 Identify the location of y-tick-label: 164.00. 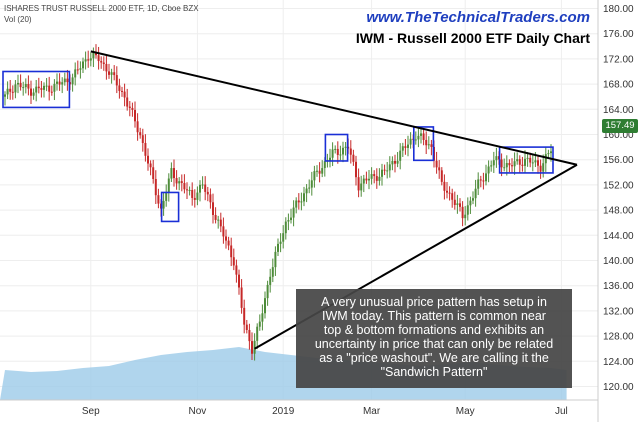
(618, 110).